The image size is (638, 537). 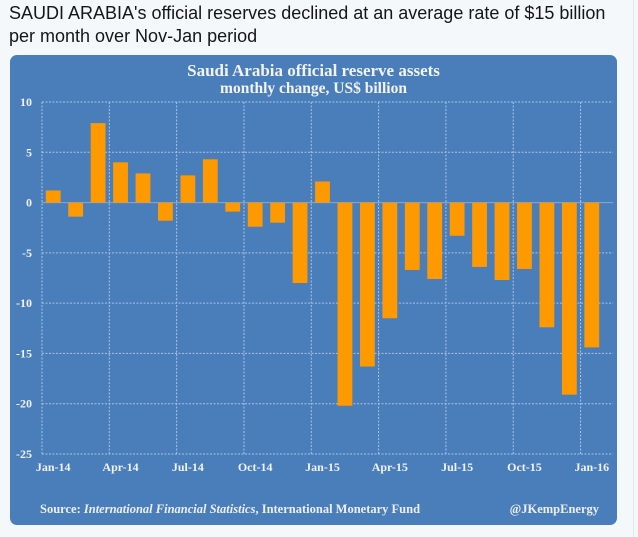 I want to click on chart-title: Saudi Arabia official reserve assets, so click(x=313, y=70).